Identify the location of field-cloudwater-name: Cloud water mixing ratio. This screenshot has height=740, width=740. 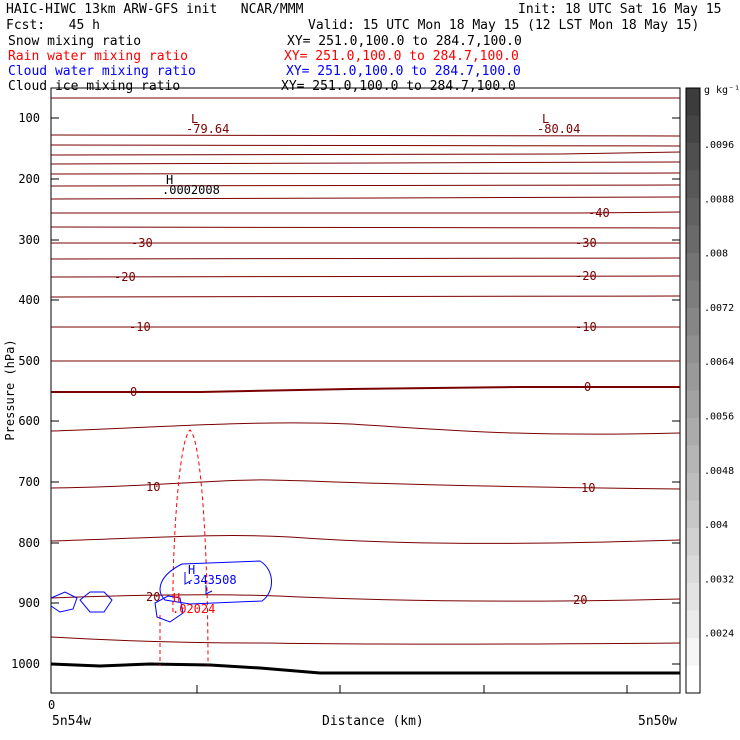
(102, 71).